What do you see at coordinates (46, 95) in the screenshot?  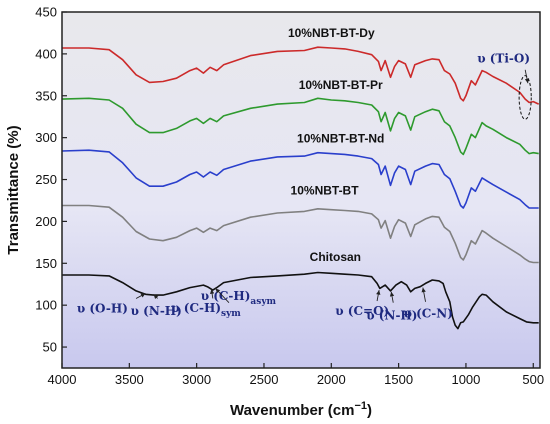 I see `y-tick-label-6: 350` at bounding box center [46, 95].